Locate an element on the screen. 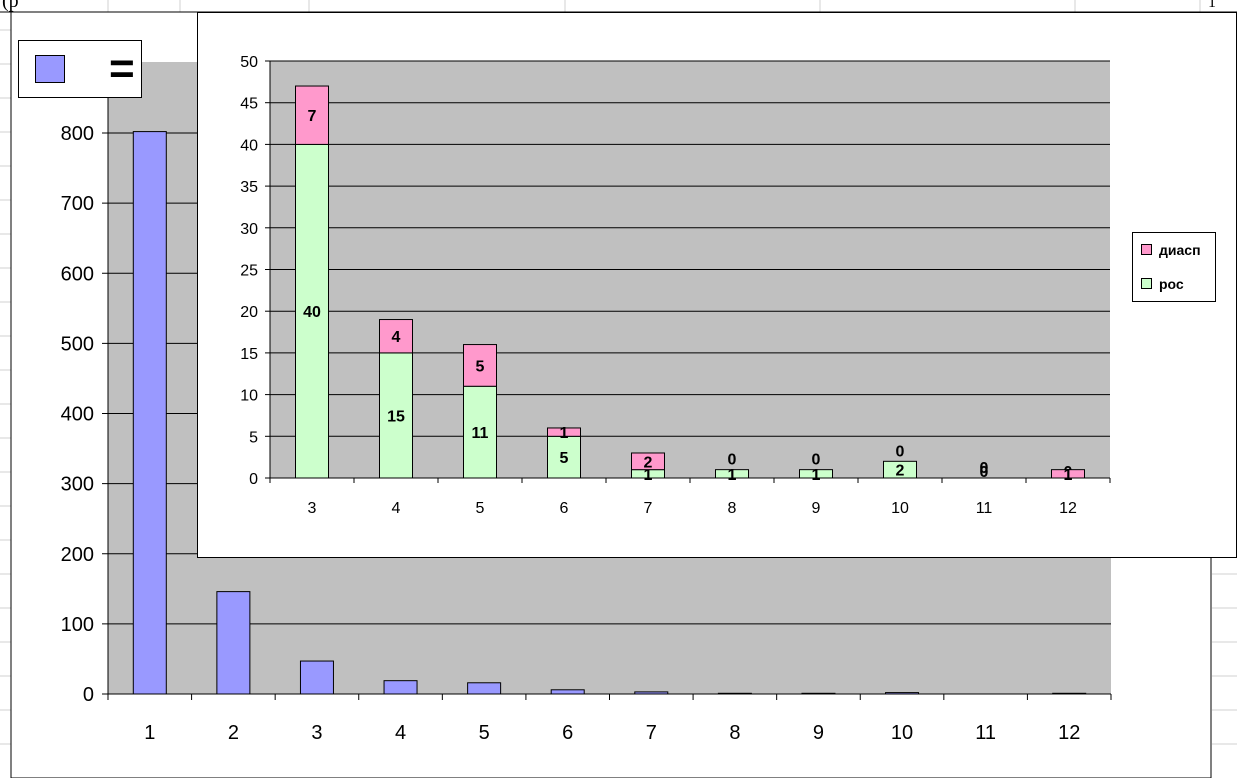 This screenshot has height=778, width=1237. main-x-tick-label: 12 is located at coordinates (1069, 733).